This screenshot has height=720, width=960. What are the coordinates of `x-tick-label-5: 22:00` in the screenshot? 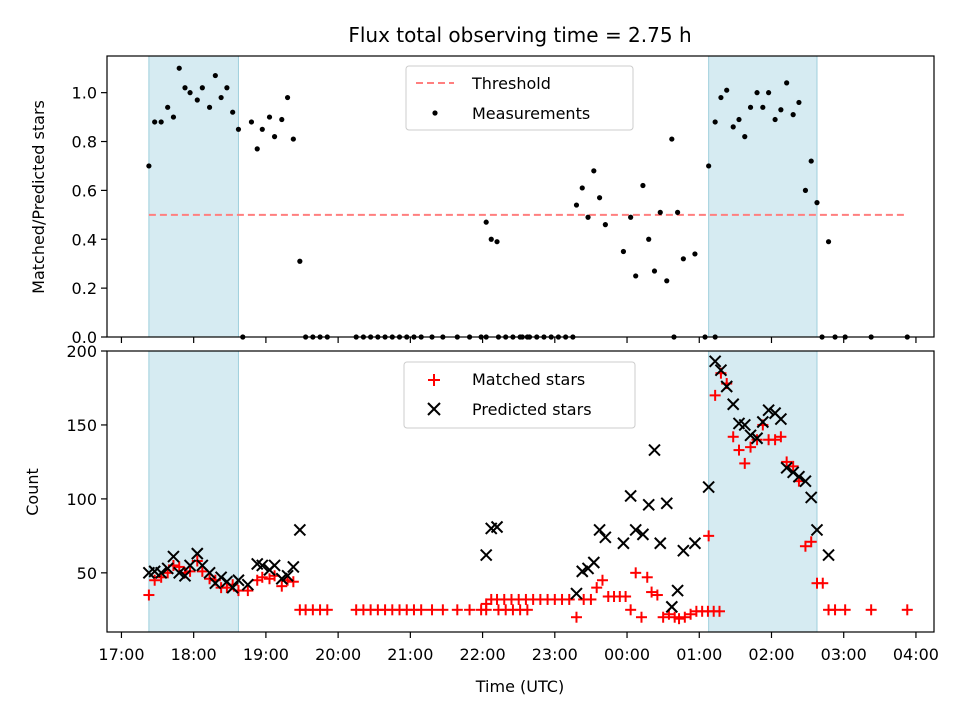 It's located at (483, 654).